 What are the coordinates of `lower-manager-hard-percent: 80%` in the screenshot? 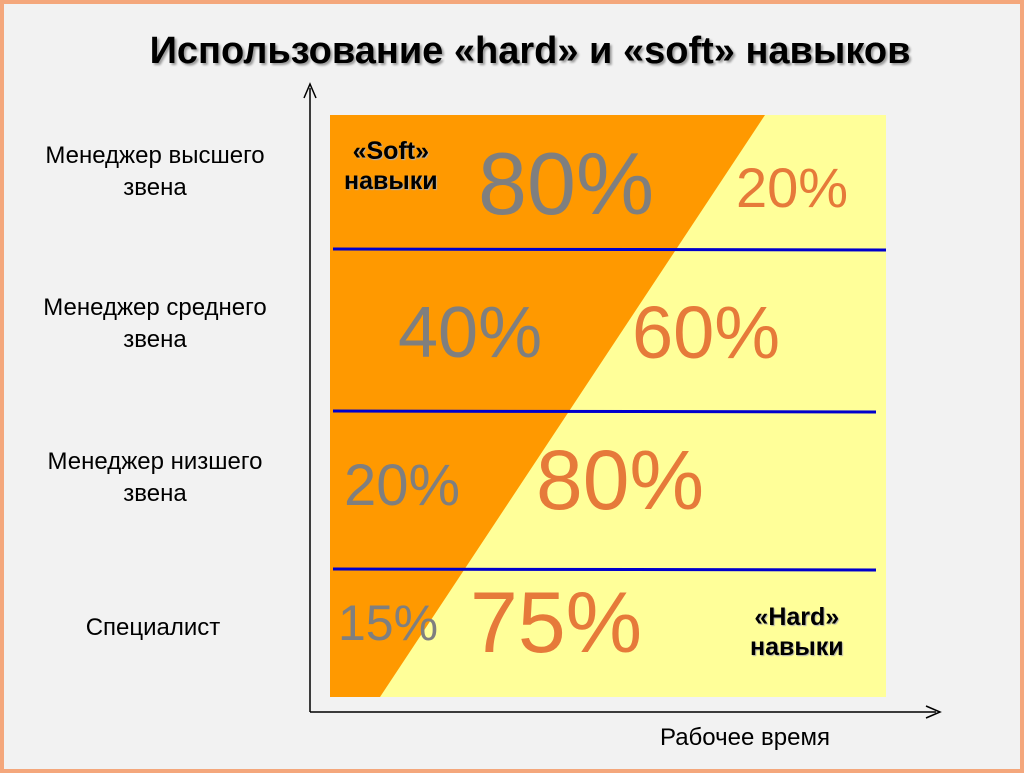 It's located at (620, 480).